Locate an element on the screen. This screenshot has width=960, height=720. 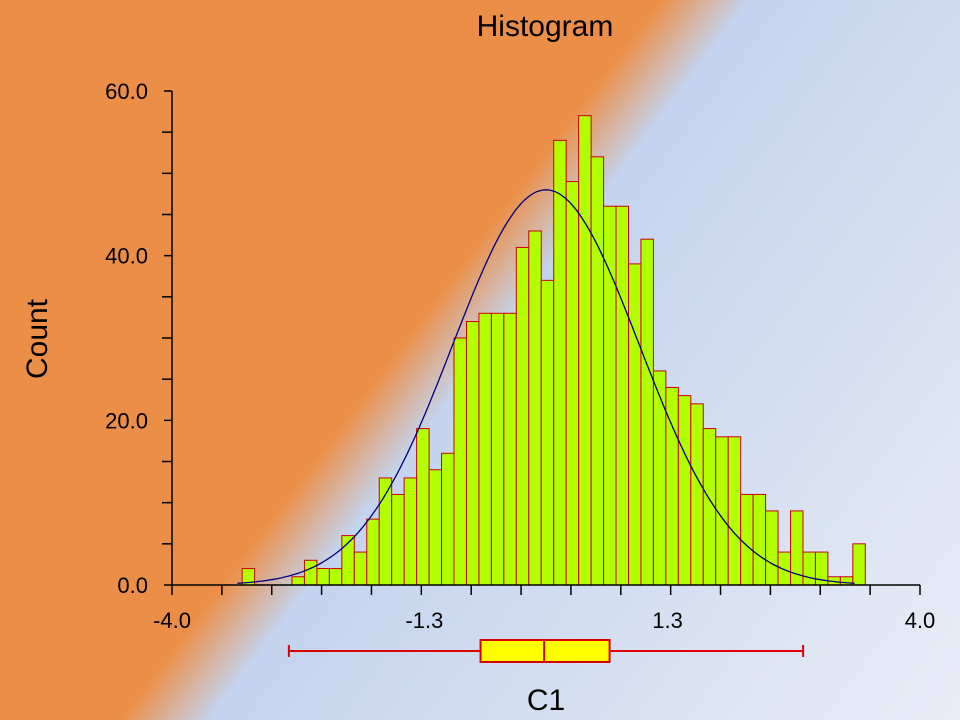
x-tick-label: -1.3 is located at coordinates (424, 620).